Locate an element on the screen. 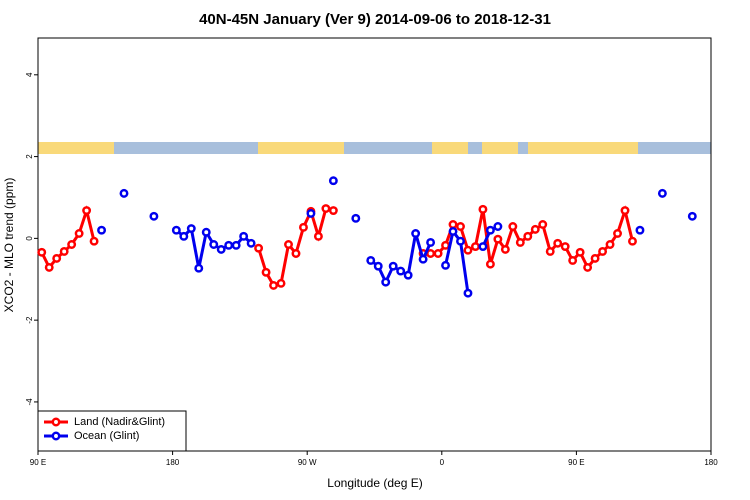 The image size is (750, 500). legend: Land (Nadir&Glint) Ocean (Glint) is located at coordinates (112, 431).